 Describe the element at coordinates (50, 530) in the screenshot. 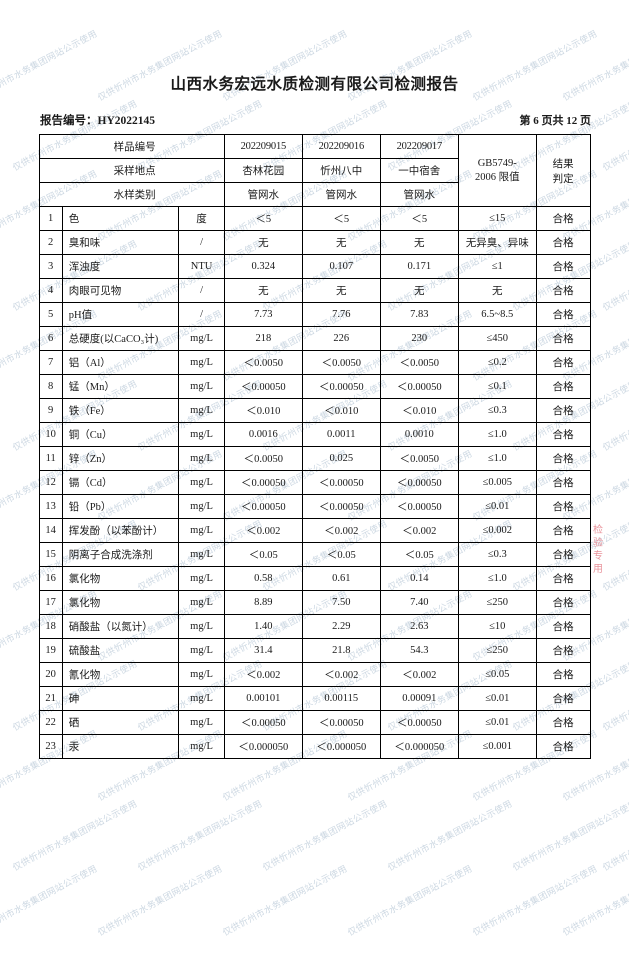

I see `row-index: 14` at that location.